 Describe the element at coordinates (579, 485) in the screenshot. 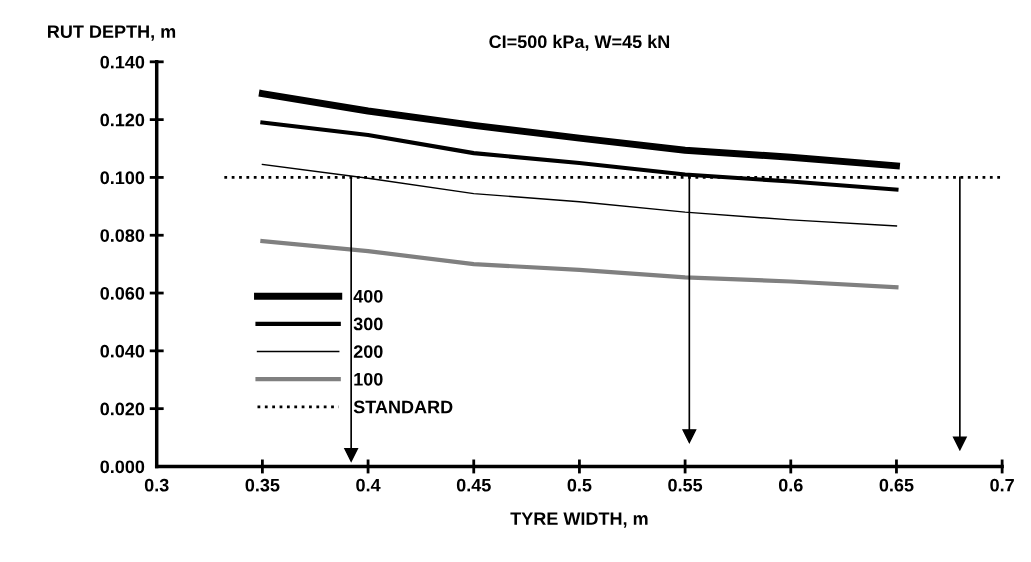

I see `x-tick-label: 0.5` at that location.